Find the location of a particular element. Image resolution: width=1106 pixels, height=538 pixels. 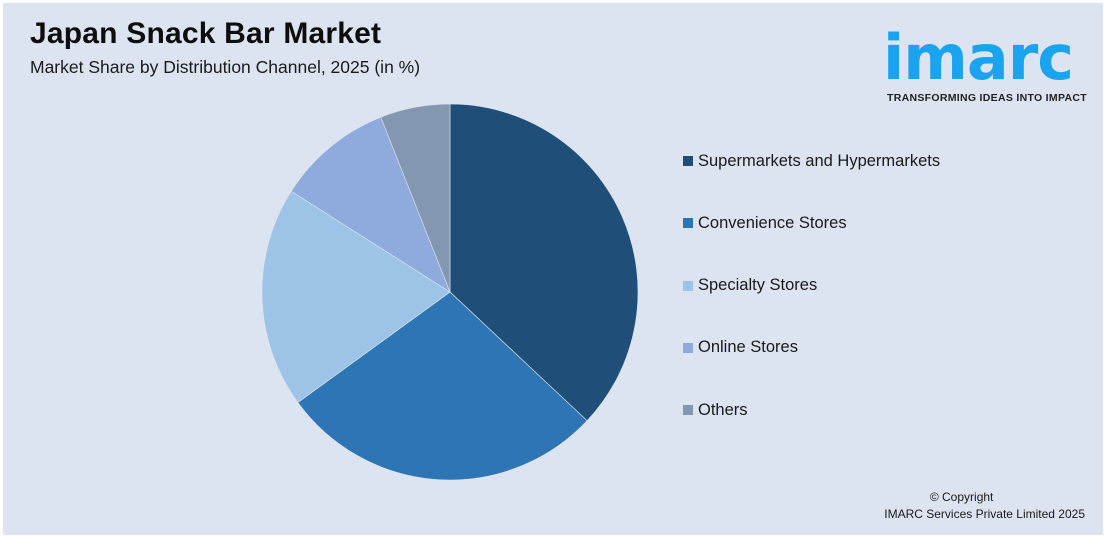

legend-item: Convenience Stores is located at coordinates (765, 223).